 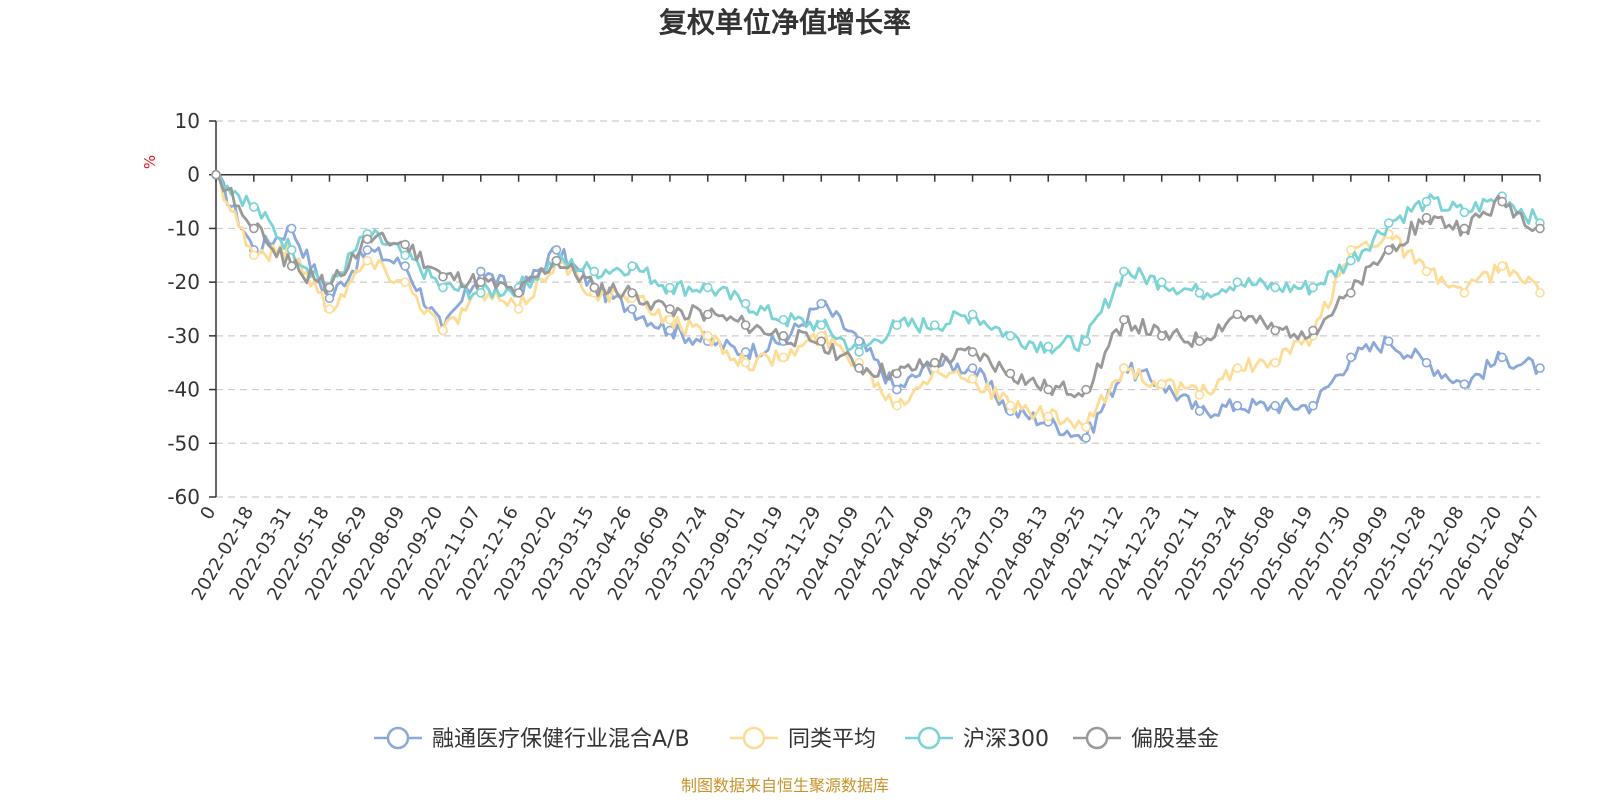 What do you see at coordinates (183, 228) in the screenshot?
I see `y-tick-label: -10` at bounding box center [183, 228].